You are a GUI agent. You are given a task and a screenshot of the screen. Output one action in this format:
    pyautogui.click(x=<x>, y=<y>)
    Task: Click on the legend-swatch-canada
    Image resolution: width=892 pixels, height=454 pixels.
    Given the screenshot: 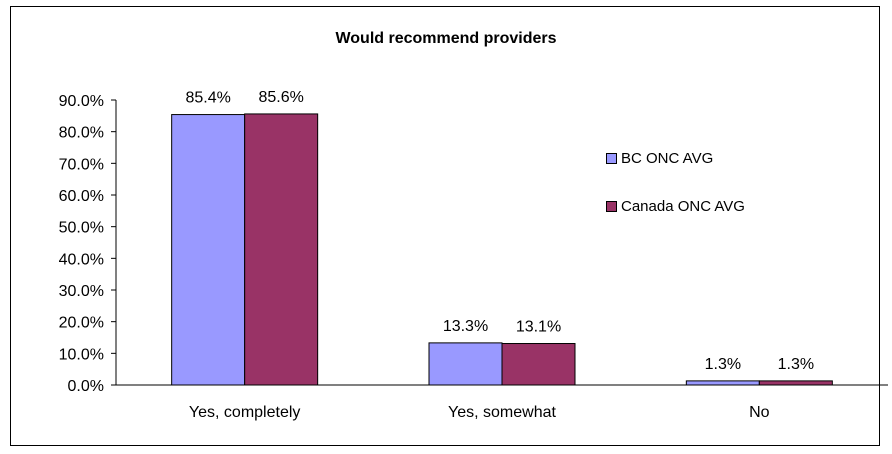 What is the action you would take?
    pyautogui.click(x=611, y=206)
    